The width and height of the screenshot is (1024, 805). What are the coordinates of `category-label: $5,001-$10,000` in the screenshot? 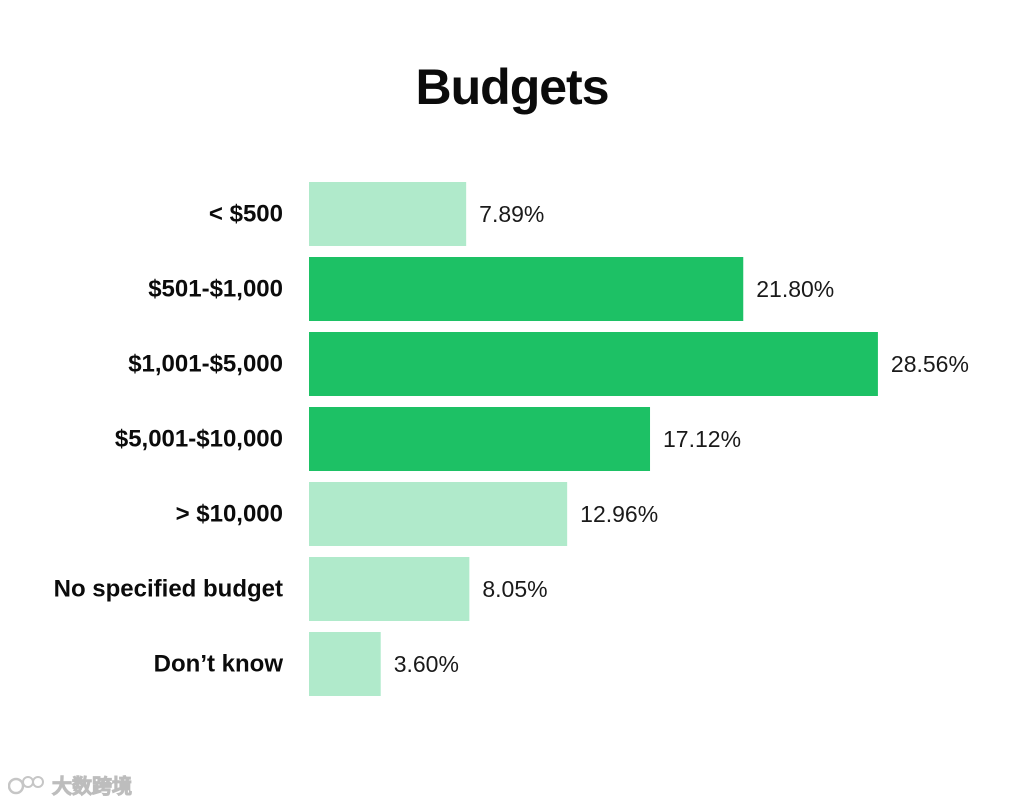 It's located at (199, 439).